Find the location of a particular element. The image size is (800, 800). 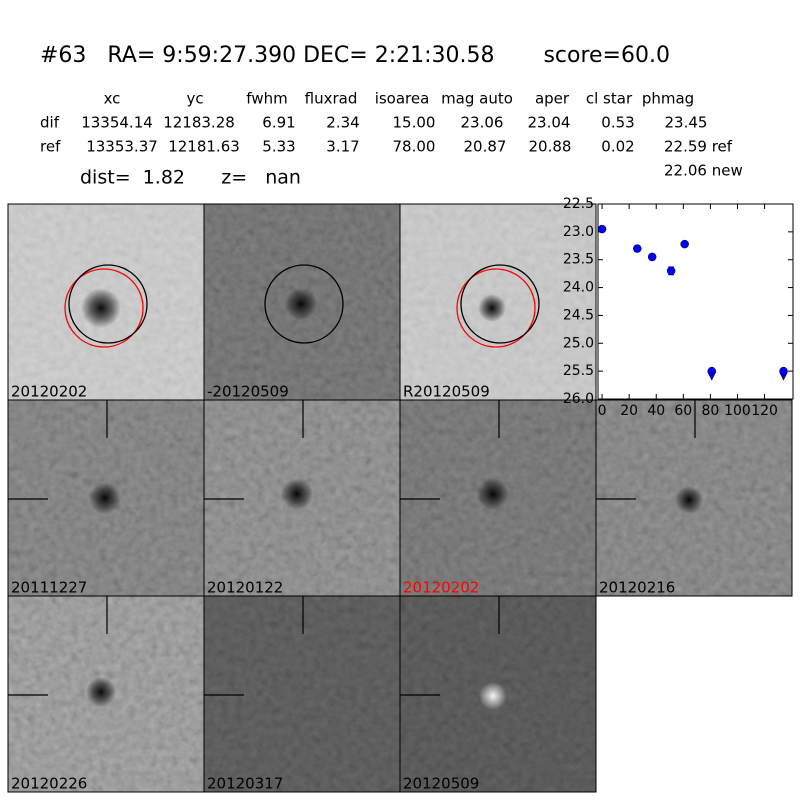

x-tick-label: 60 is located at coordinates (683, 411).